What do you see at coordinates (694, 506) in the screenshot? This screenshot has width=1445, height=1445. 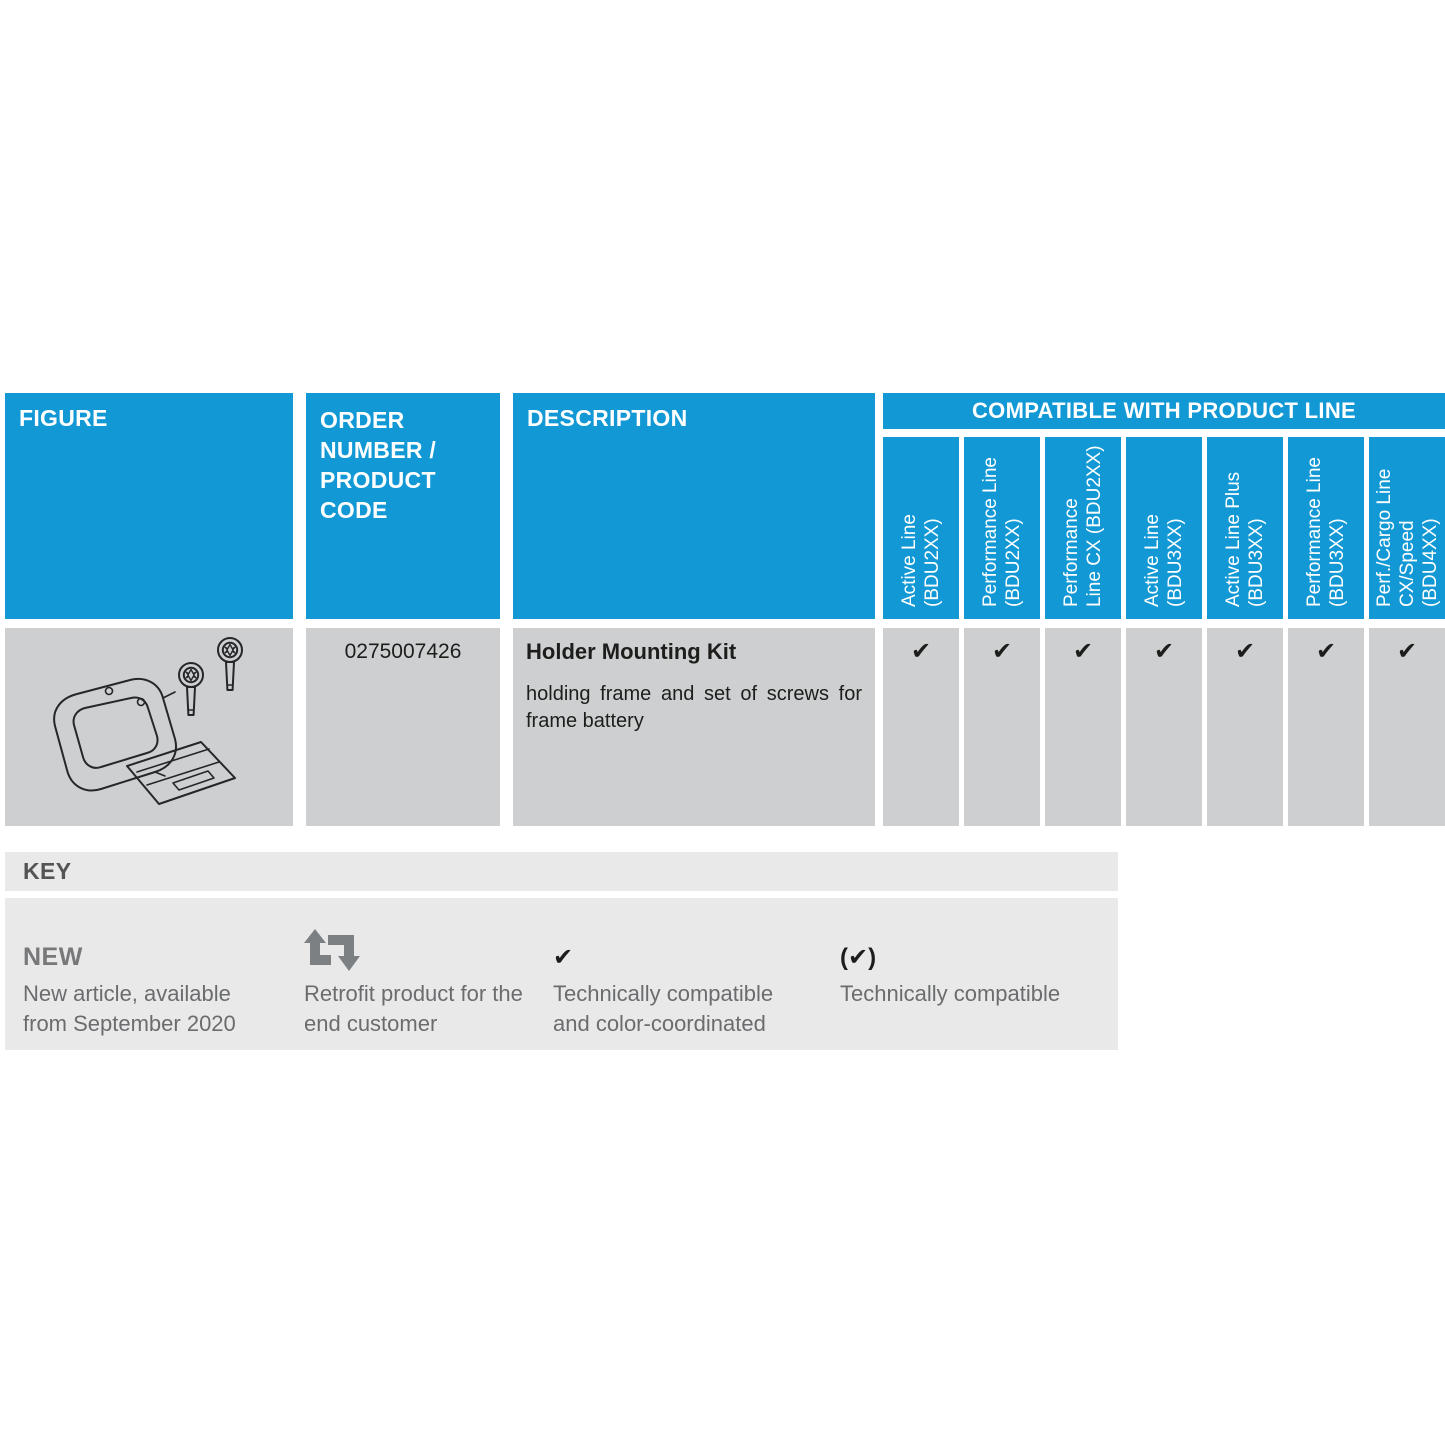 I see `description-column-header: DESCRIPTION` at bounding box center [694, 506].